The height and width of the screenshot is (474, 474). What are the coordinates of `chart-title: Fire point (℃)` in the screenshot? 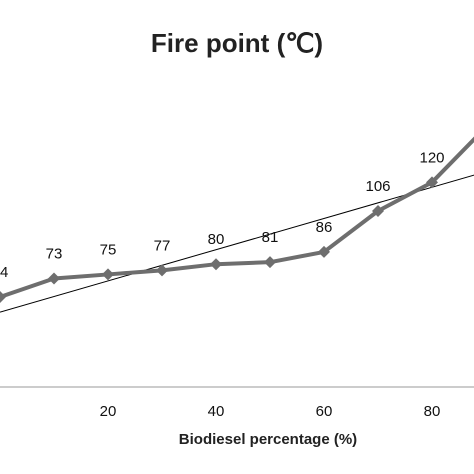 It's located at (237, 43).